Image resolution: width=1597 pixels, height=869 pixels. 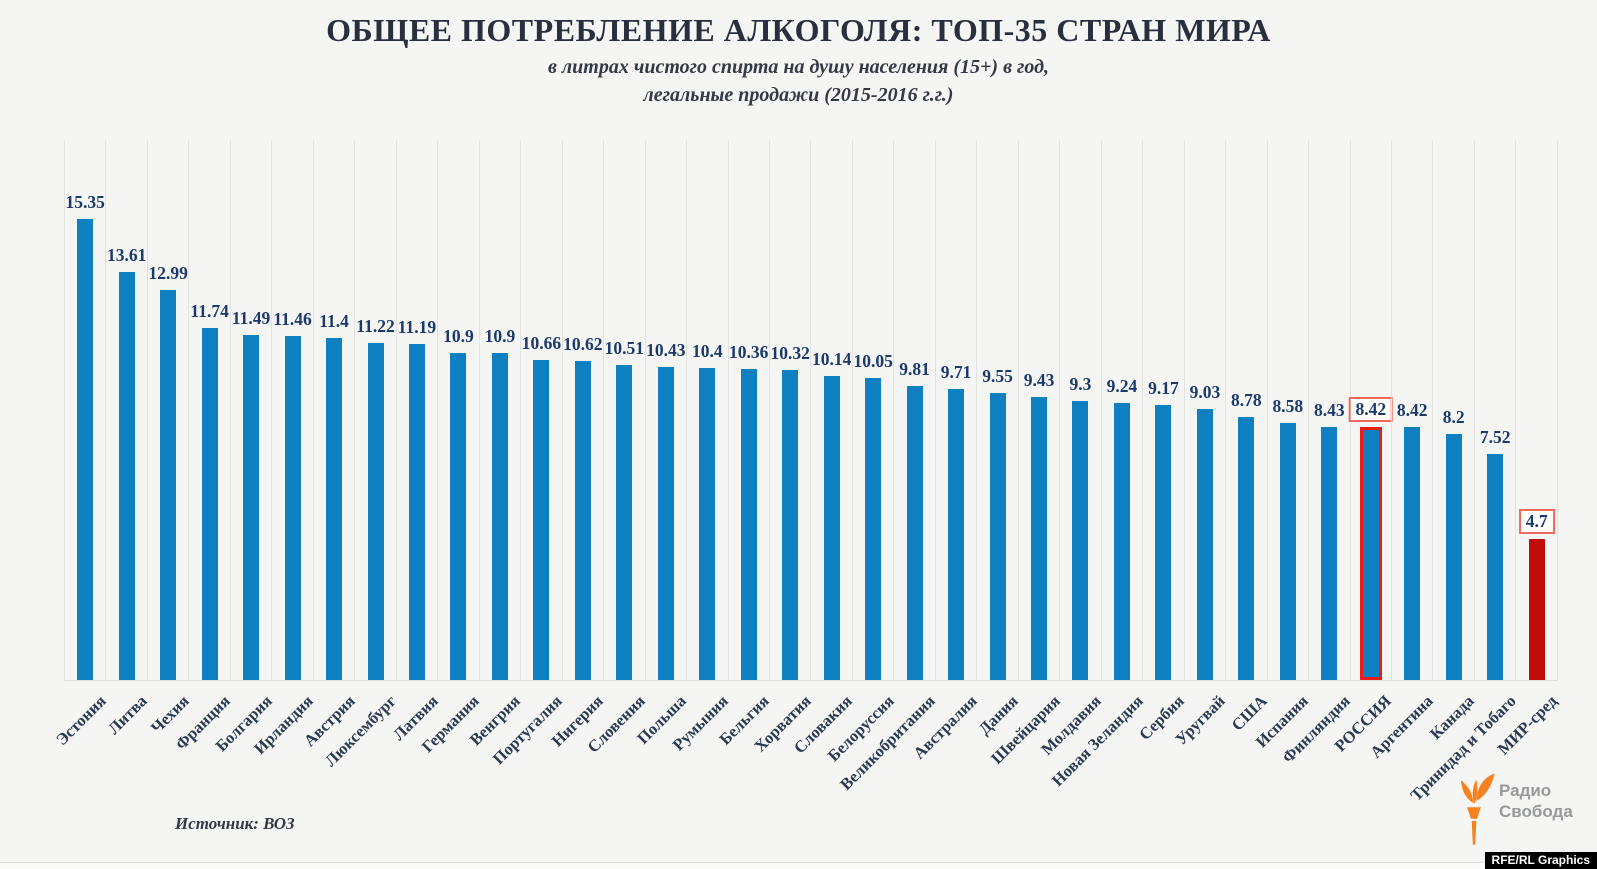 What do you see at coordinates (1477, 809) in the screenshot?
I see `torch-icon` at bounding box center [1477, 809].